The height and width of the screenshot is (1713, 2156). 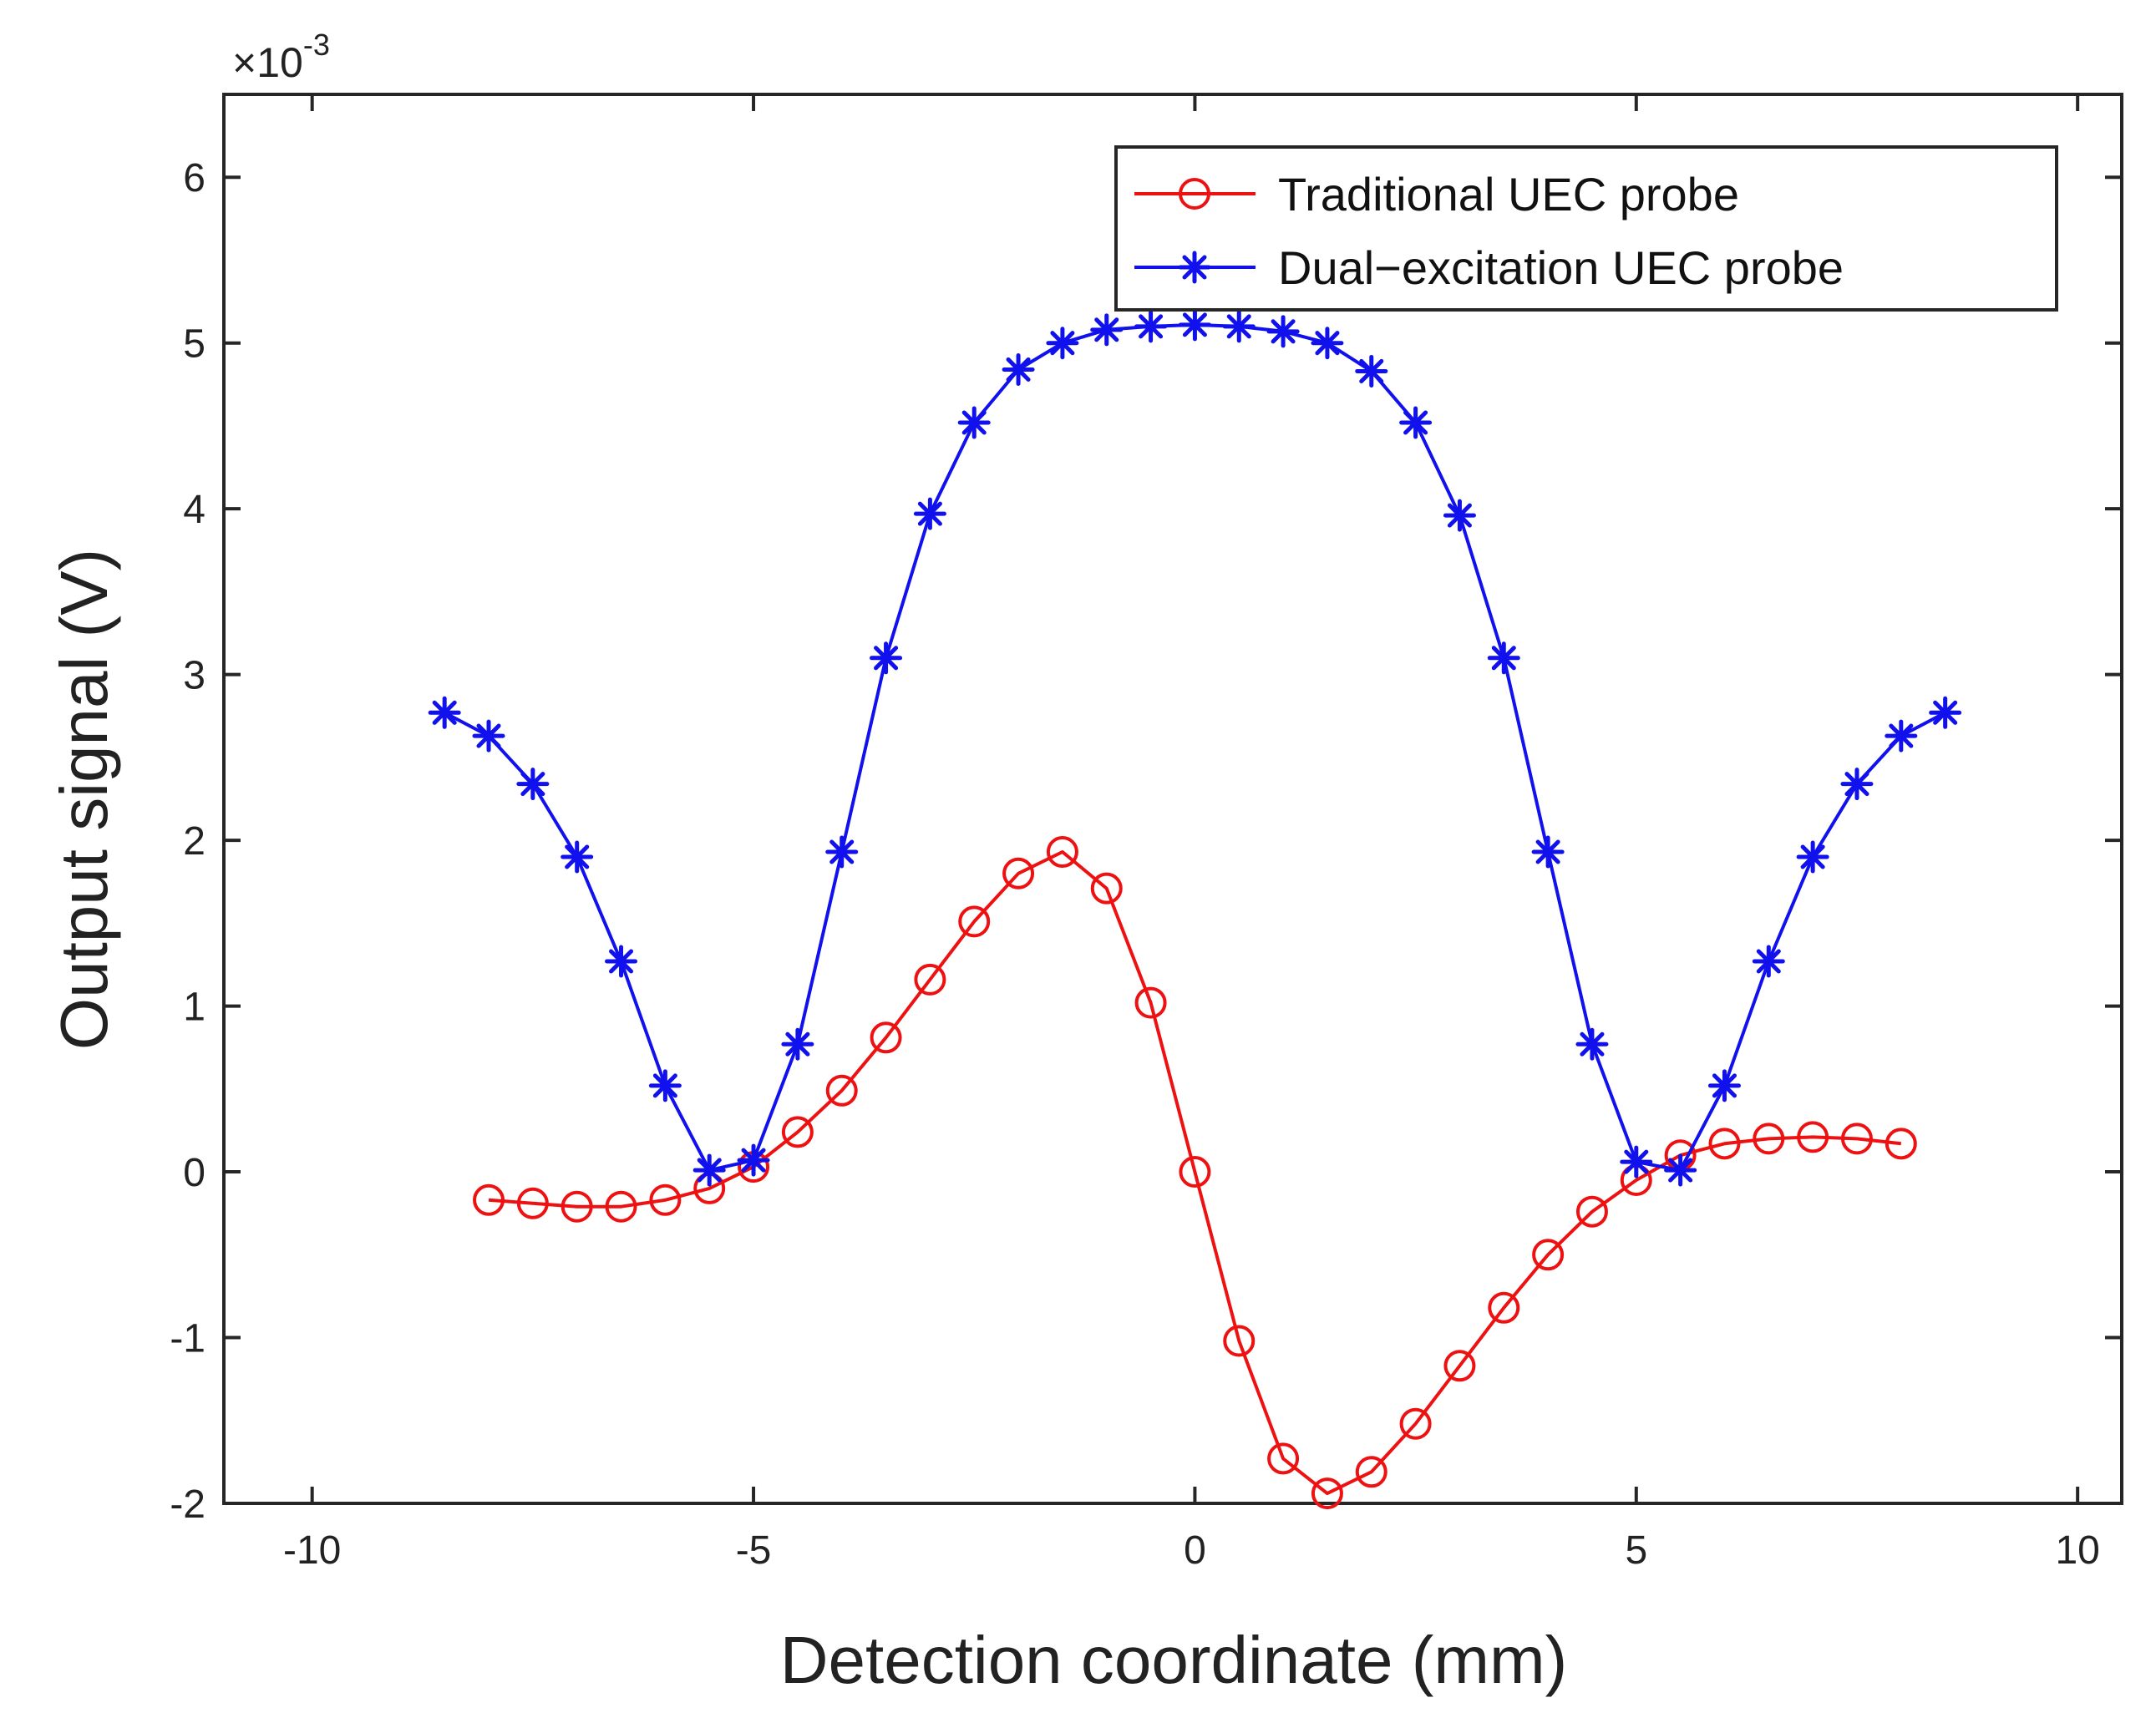 I want to click on y-tick-label: 6, so click(x=194, y=178).